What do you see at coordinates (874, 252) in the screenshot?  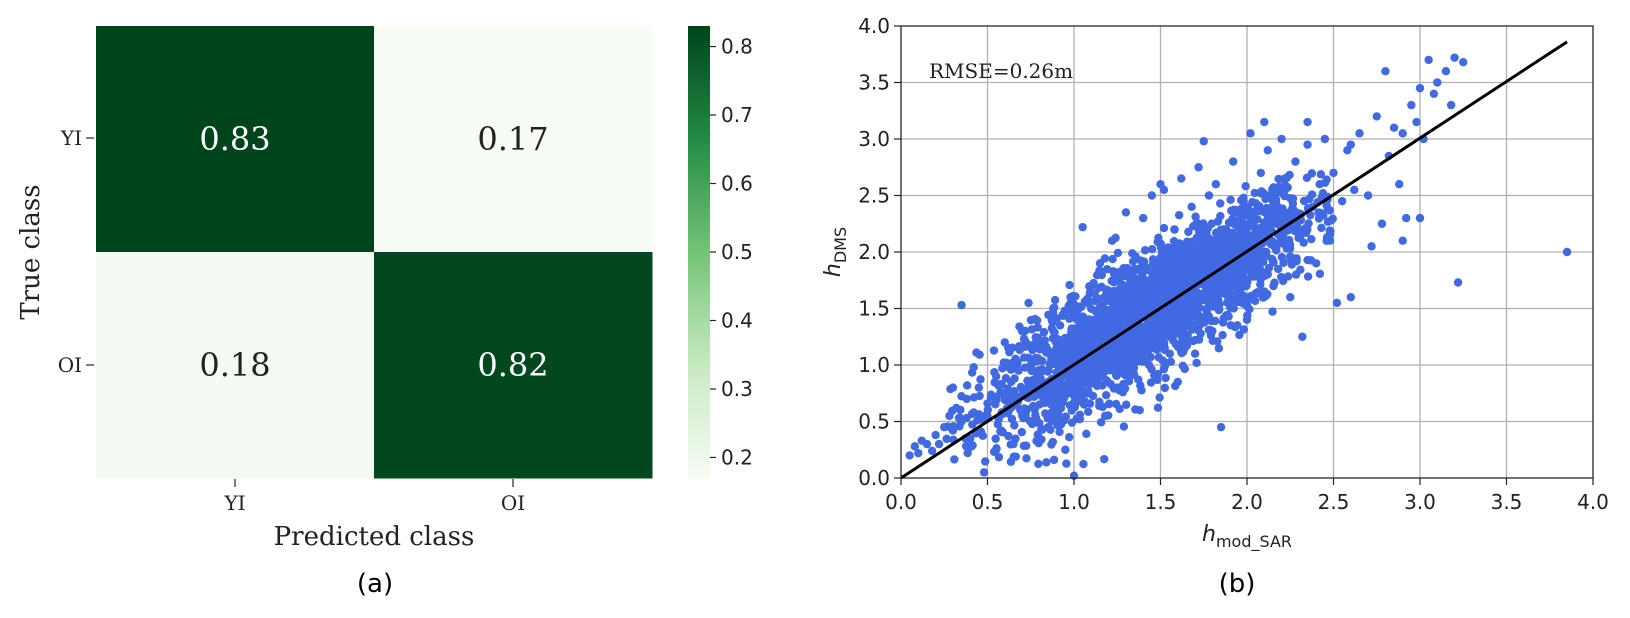 I see `scatter-ytick-label: 2.0` at bounding box center [874, 252].